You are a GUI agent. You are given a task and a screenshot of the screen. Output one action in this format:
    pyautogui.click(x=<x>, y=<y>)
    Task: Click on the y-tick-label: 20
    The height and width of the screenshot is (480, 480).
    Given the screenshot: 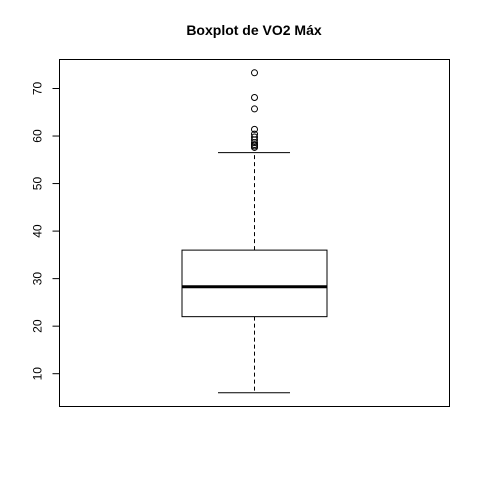 What is the action you would take?
    pyautogui.click(x=38, y=326)
    